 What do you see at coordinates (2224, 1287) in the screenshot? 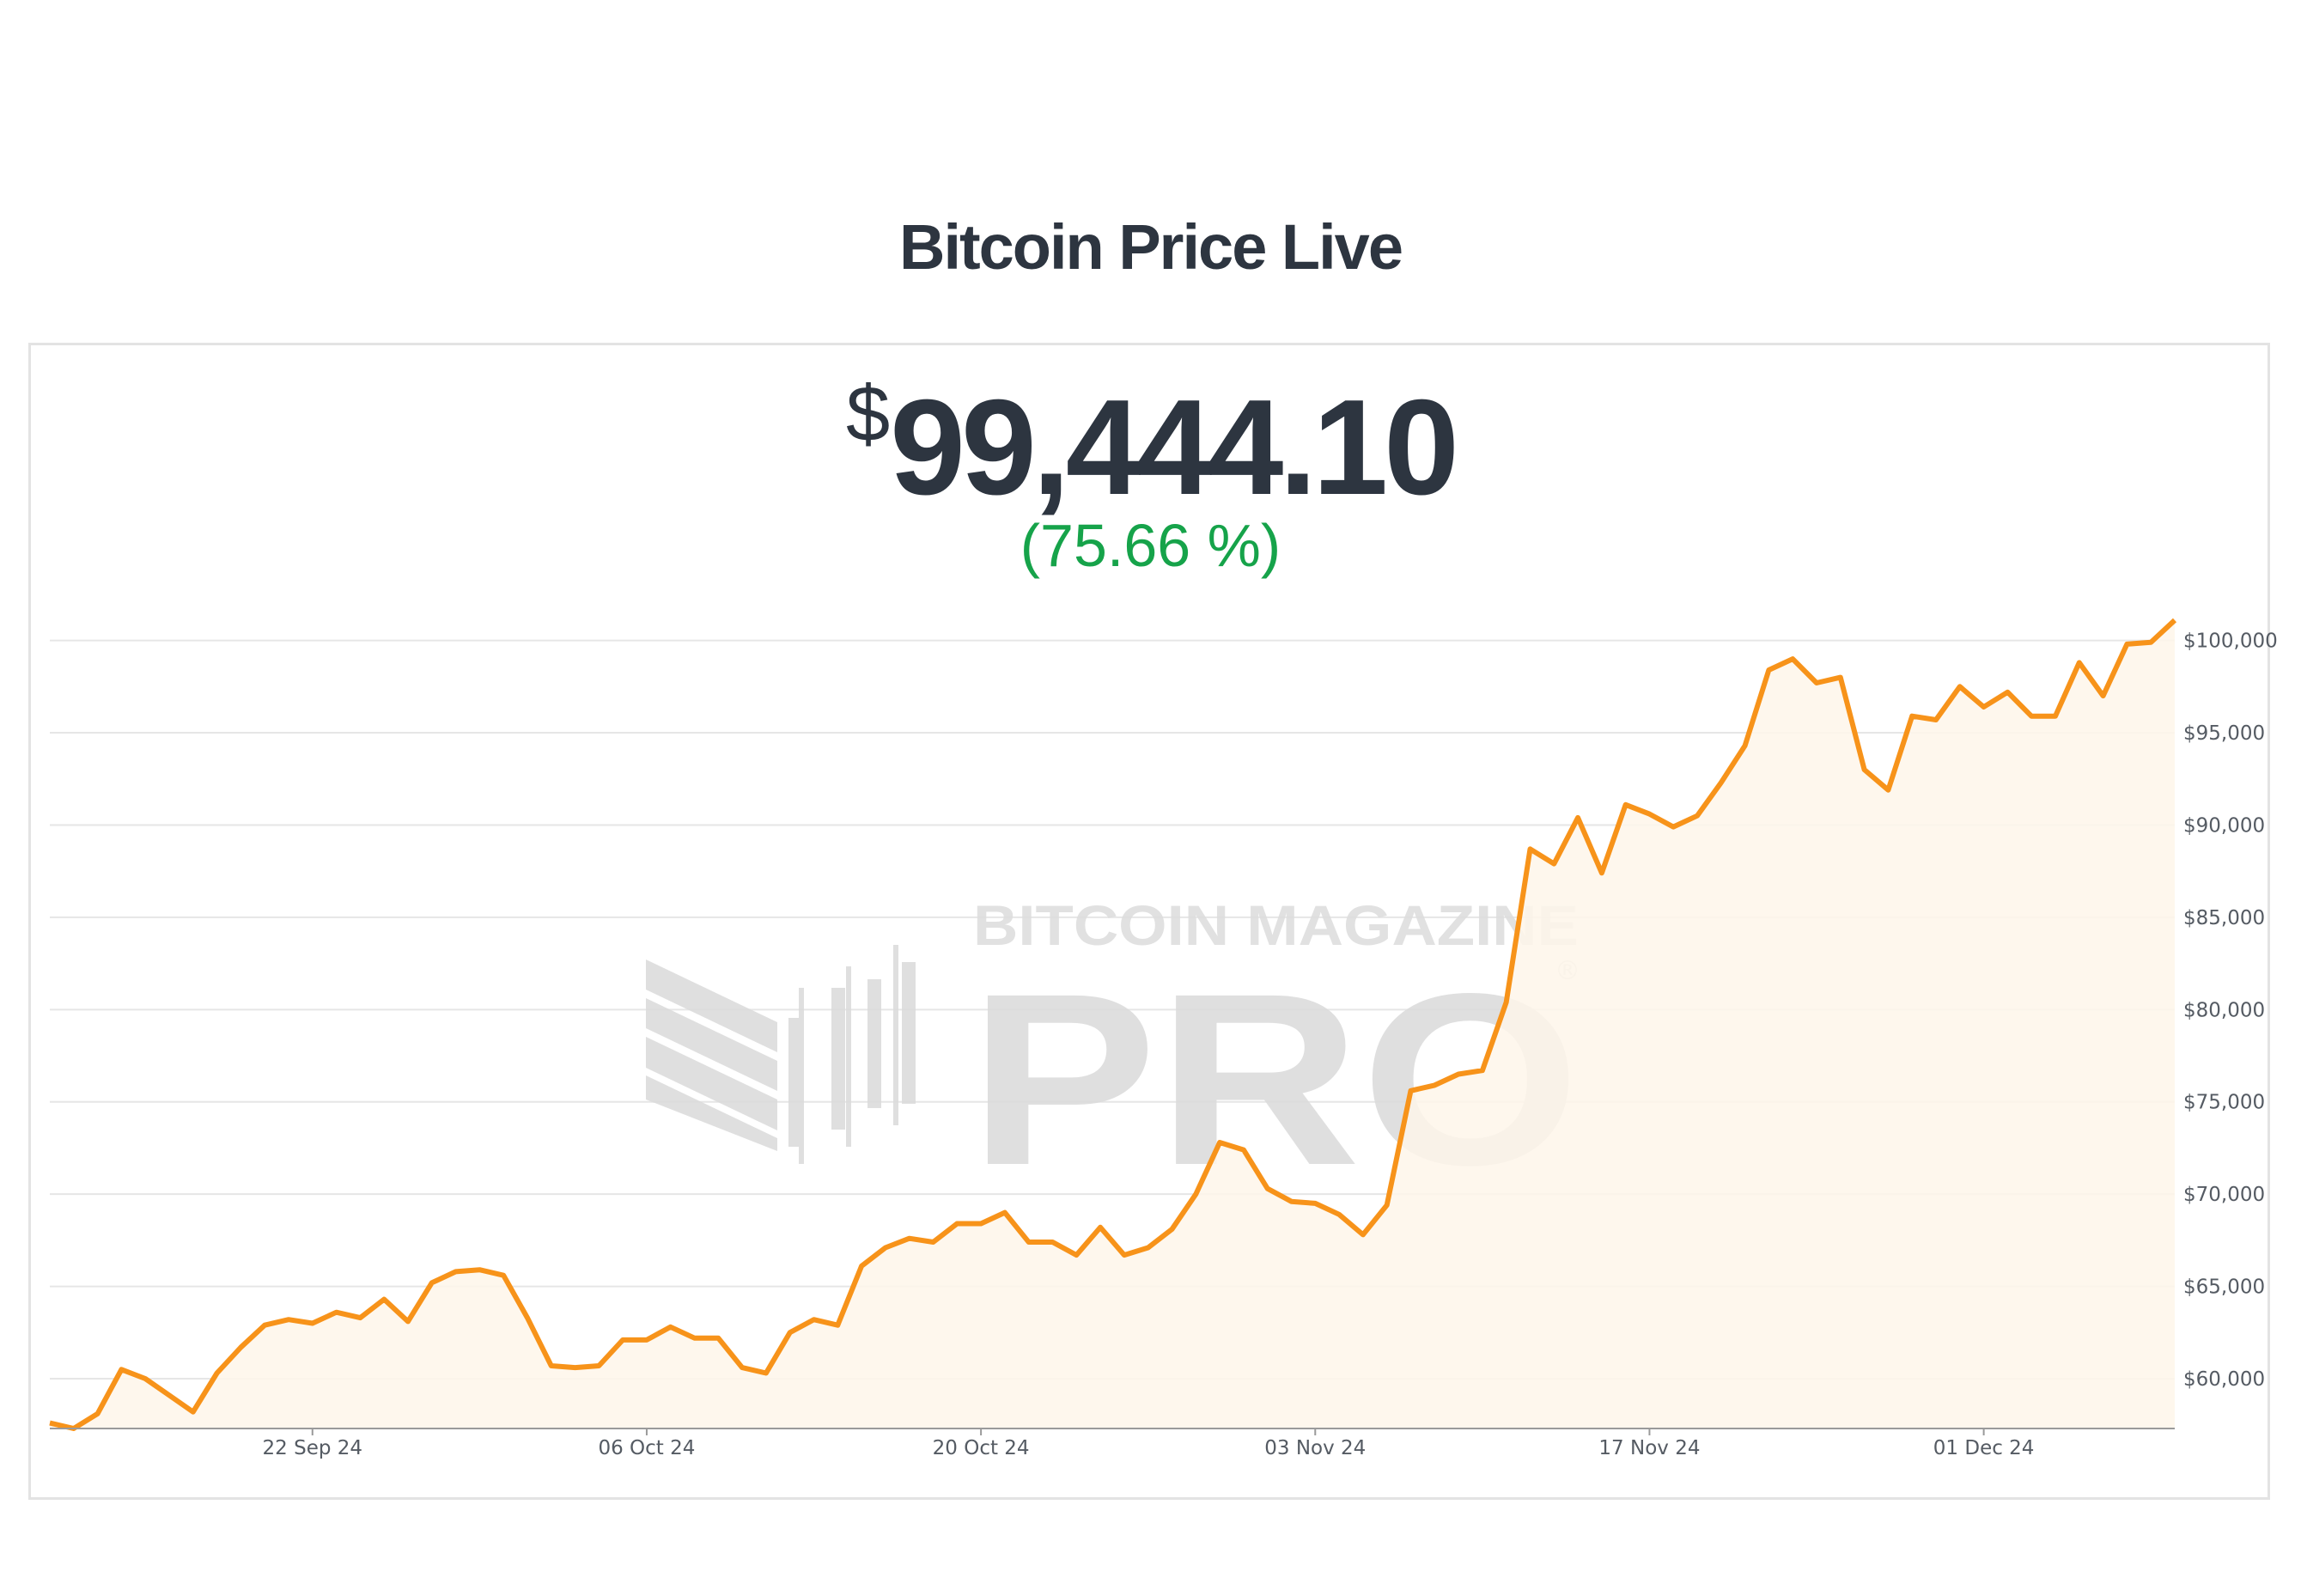
I see `y-tick-label: $65,000` at bounding box center [2224, 1287].